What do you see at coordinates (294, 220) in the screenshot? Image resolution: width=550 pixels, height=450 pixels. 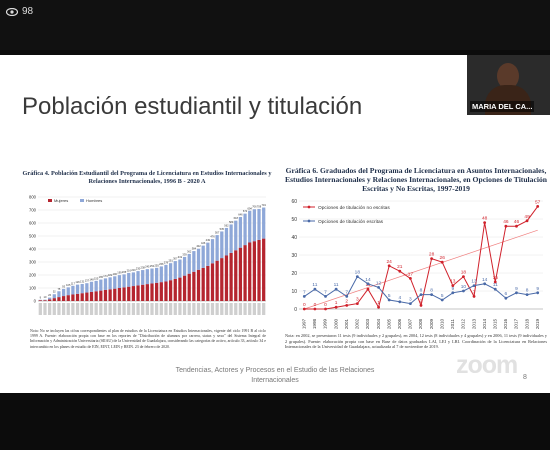 I see `chart2-ytick-label: 50` at bounding box center [294, 220].